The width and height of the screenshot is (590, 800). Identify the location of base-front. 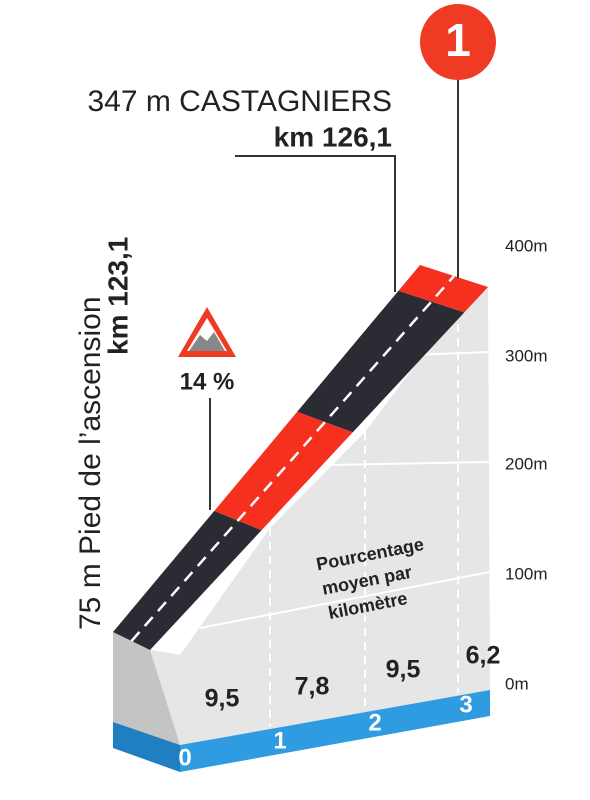
(335, 731).